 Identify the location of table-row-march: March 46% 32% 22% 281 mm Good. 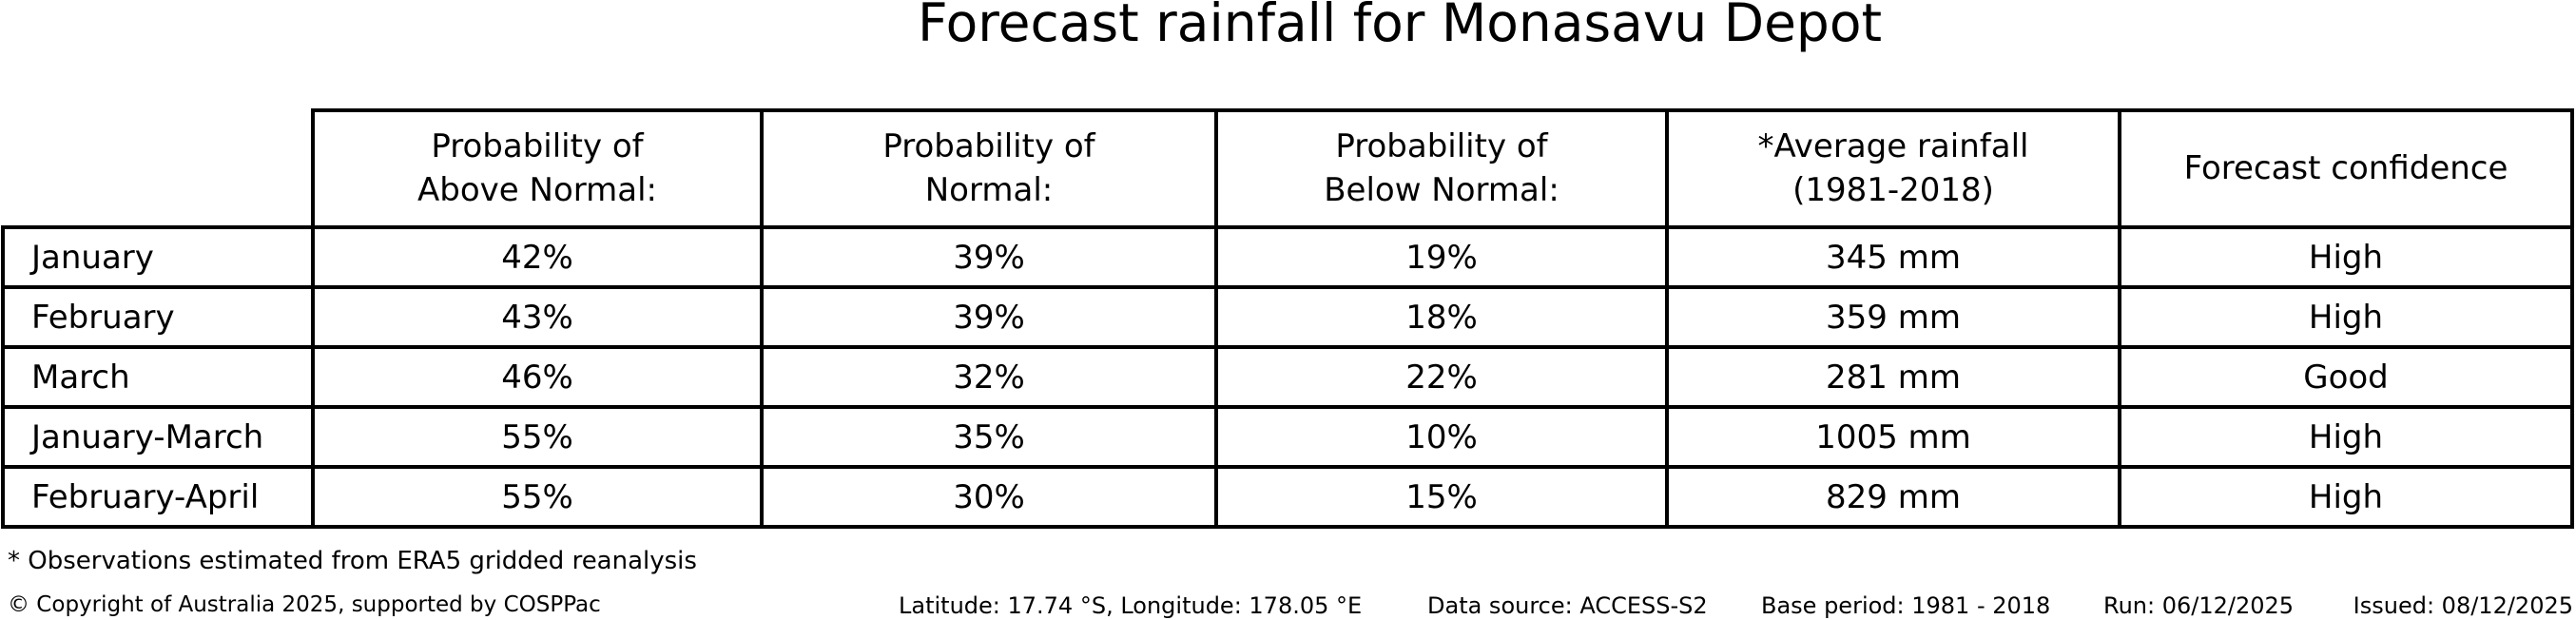
(1287, 377).